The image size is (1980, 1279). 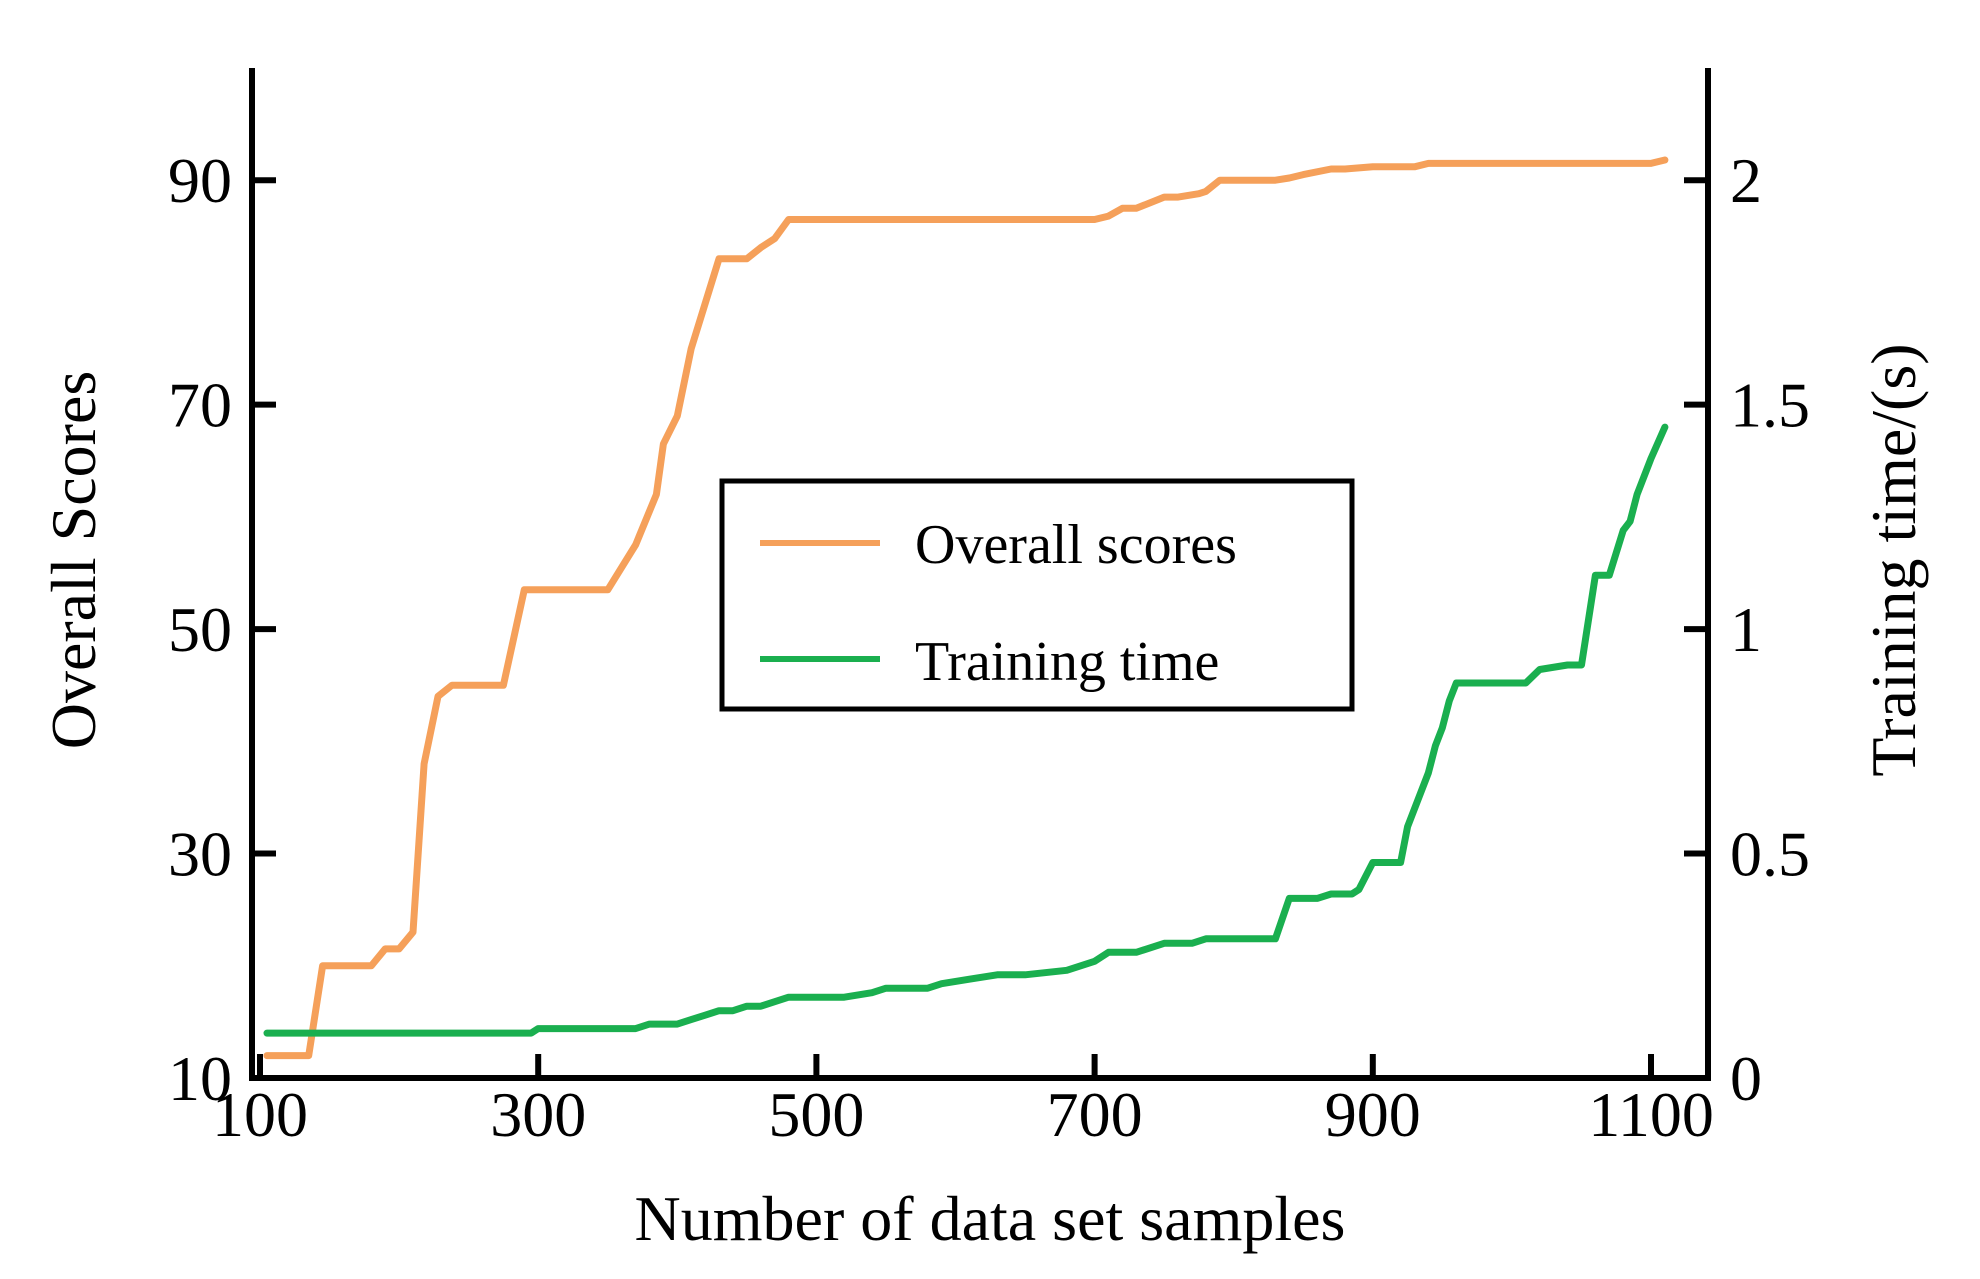 I want to click on x-tick-label: 100, so click(x=260, y=1114).